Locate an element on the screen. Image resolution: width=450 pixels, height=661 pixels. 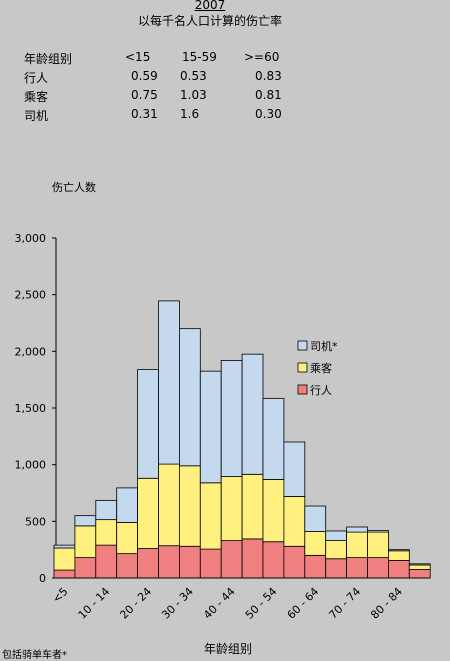
rate-col-header-under15: <15 is located at coordinates (138, 57).